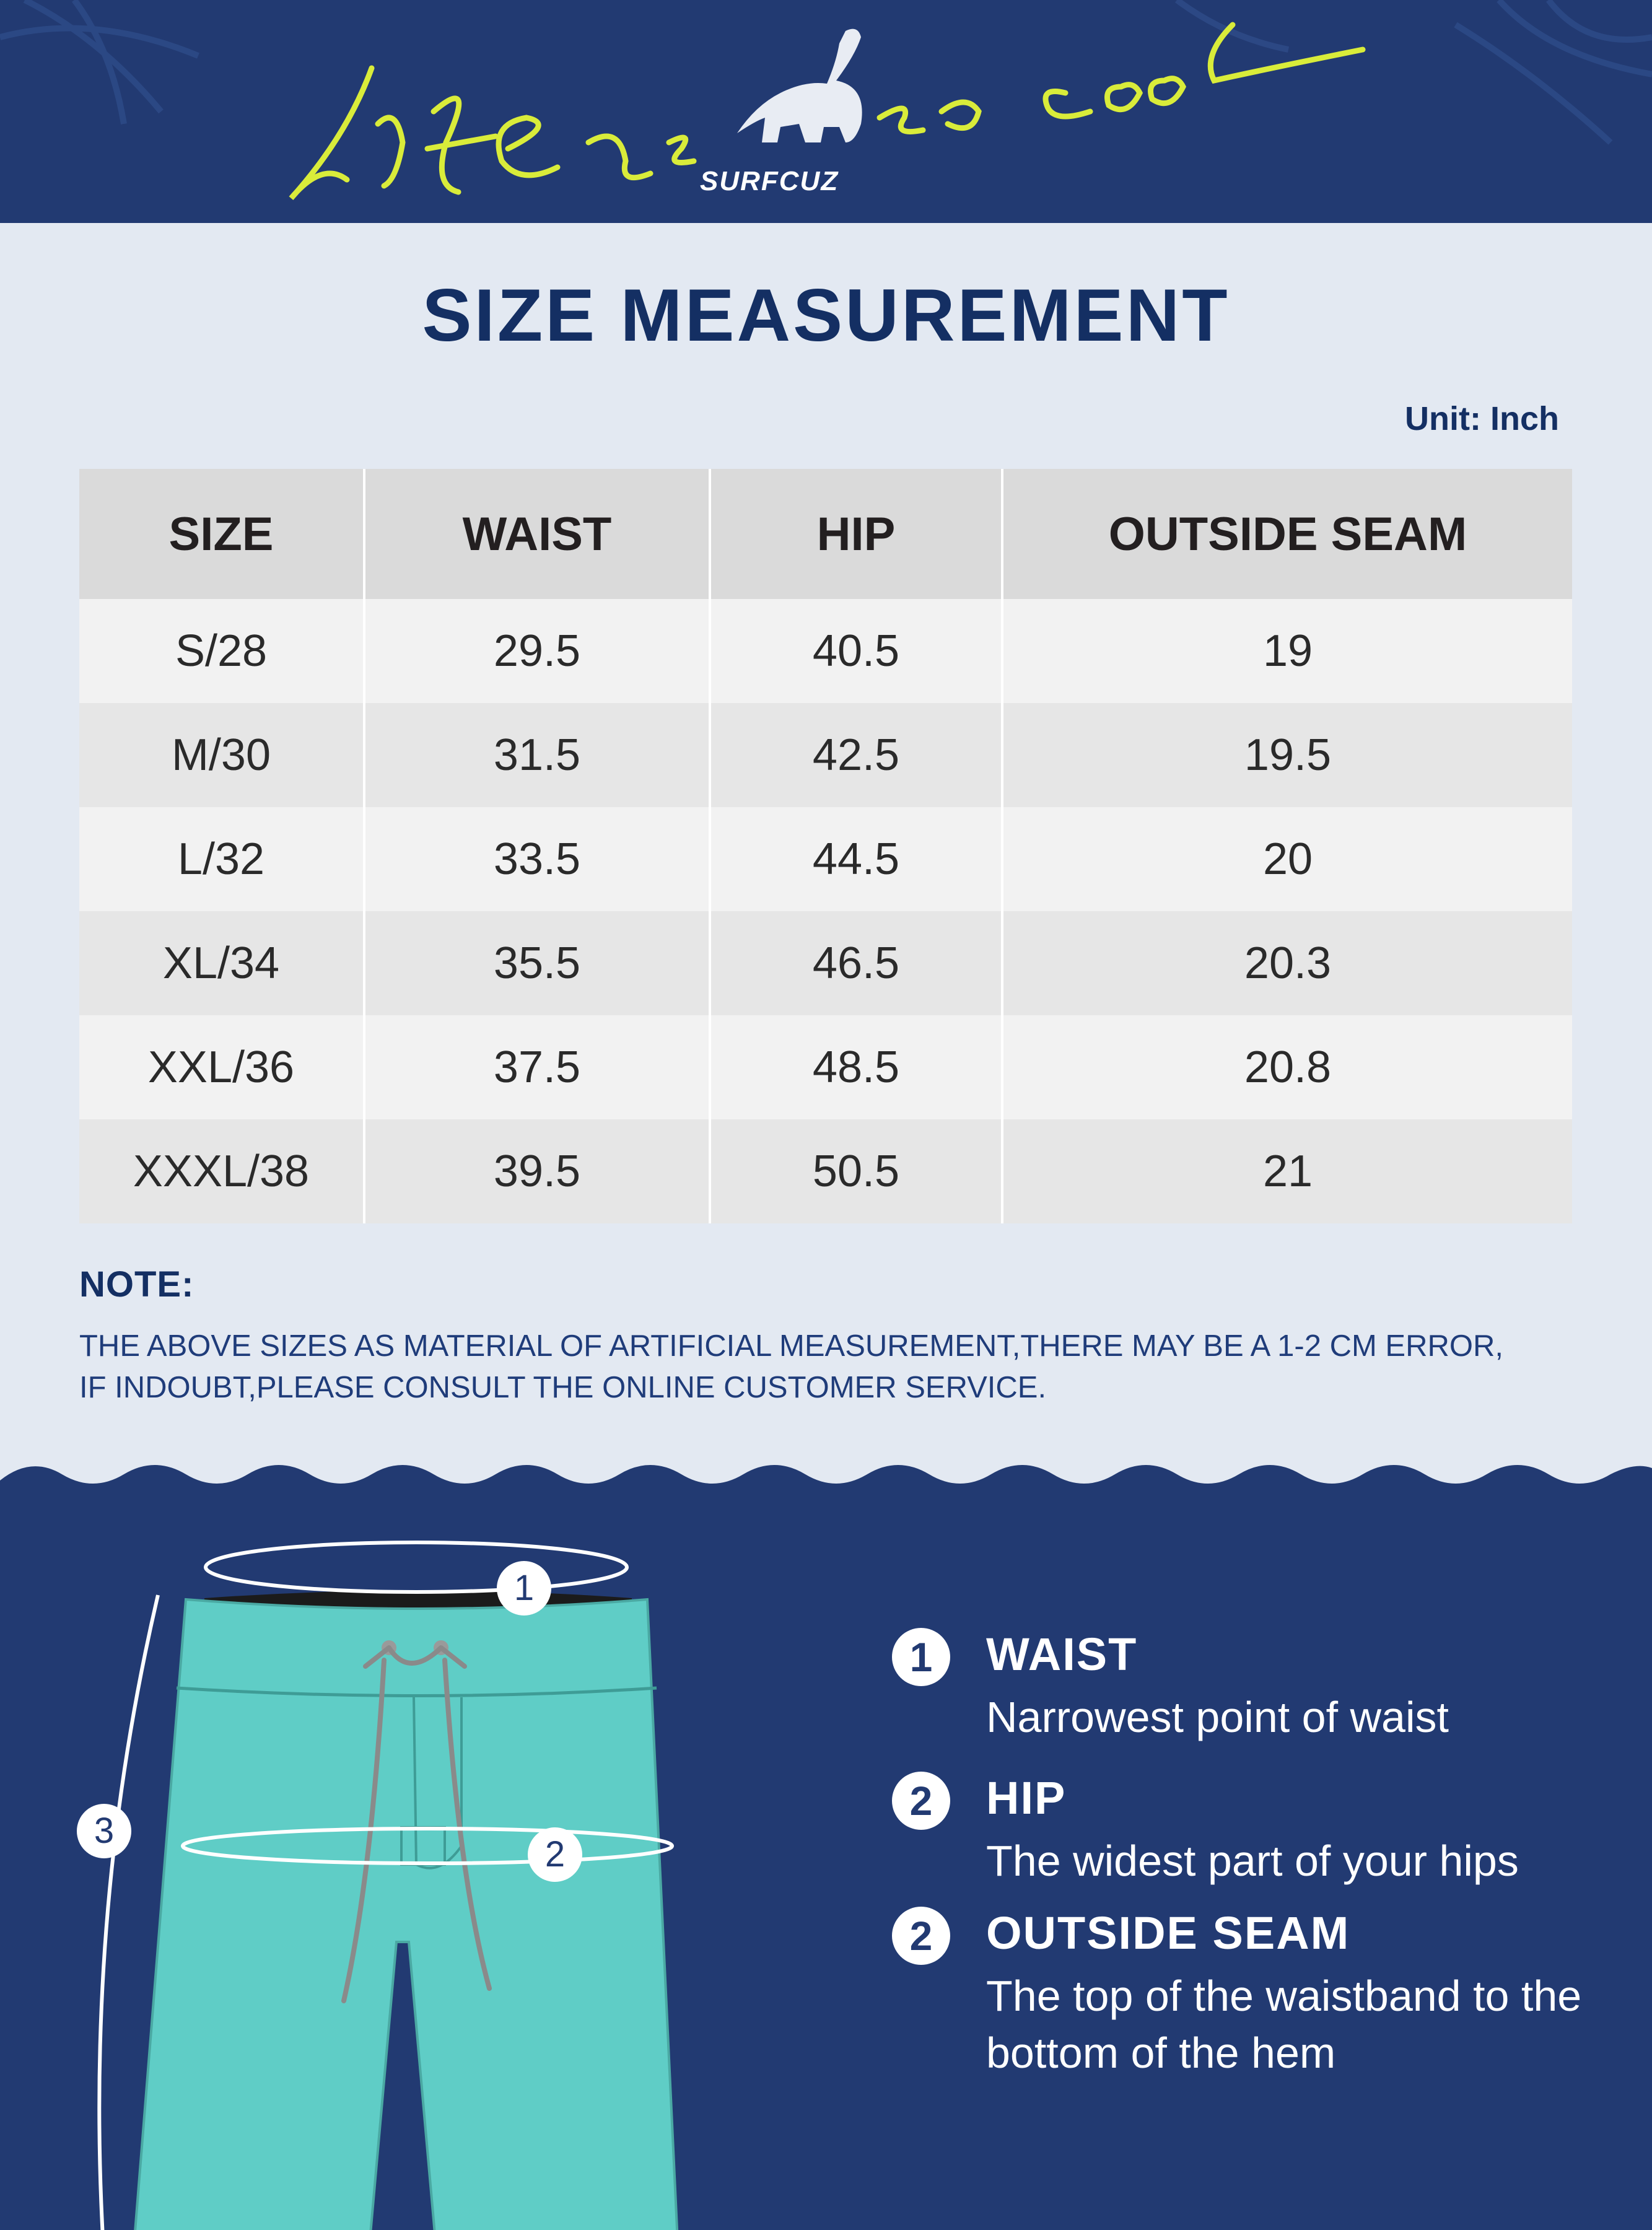 The height and width of the screenshot is (2230, 1652). I want to click on column-header-waist: WAIST, so click(536, 534).